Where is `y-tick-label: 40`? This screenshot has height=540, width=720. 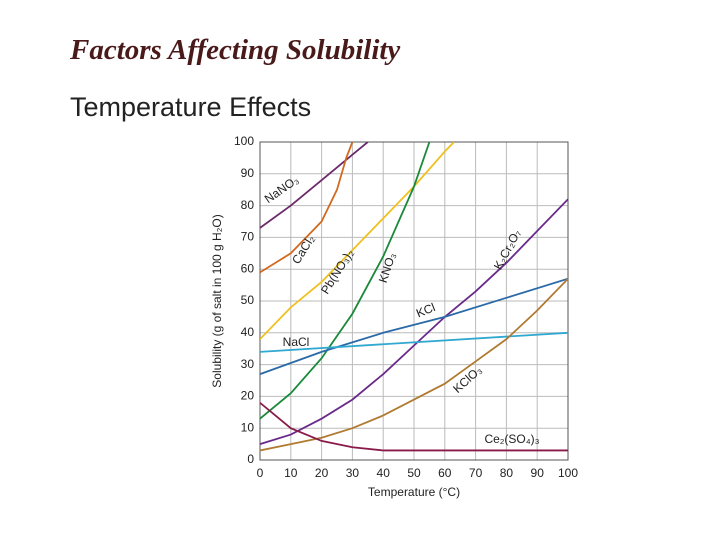
y-tick-label: 40 is located at coordinates (248, 332).